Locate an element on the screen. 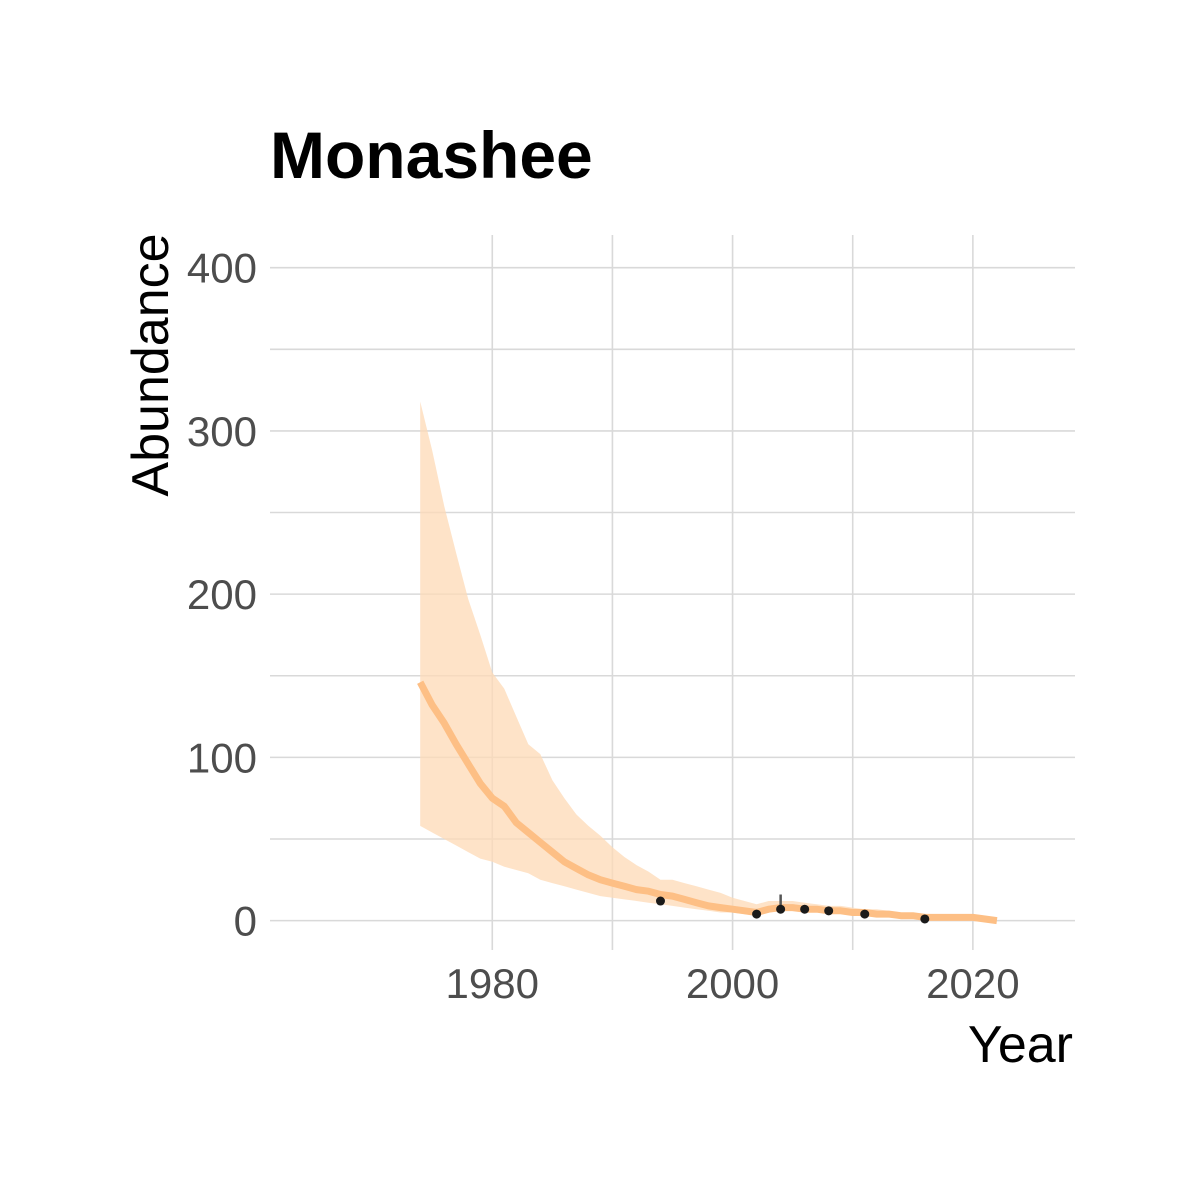 This screenshot has width=1200, height=1200. trend-line-layer is located at coordinates (707, 802).